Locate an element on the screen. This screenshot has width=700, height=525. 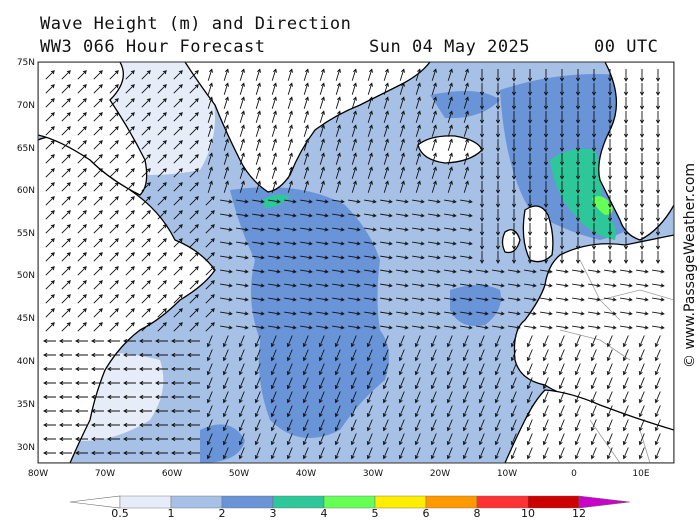
legend-label: 0.5 is located at coordinates (120, 513).